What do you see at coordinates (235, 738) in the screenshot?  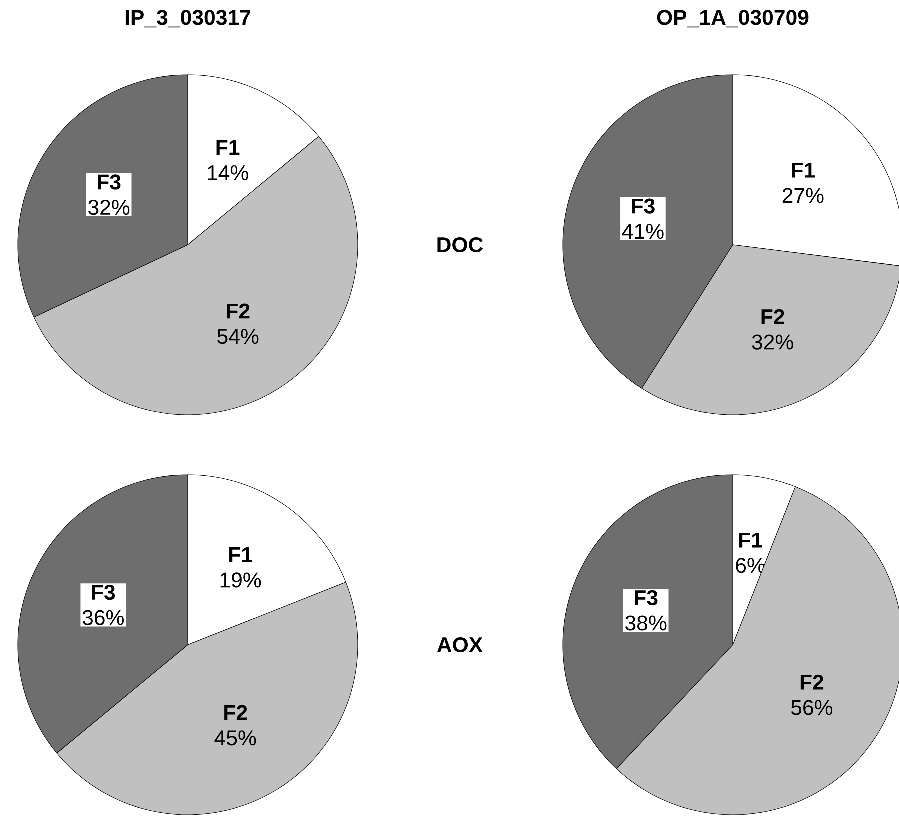 I see `data-label: 45%` at bounding box center [235, 738].